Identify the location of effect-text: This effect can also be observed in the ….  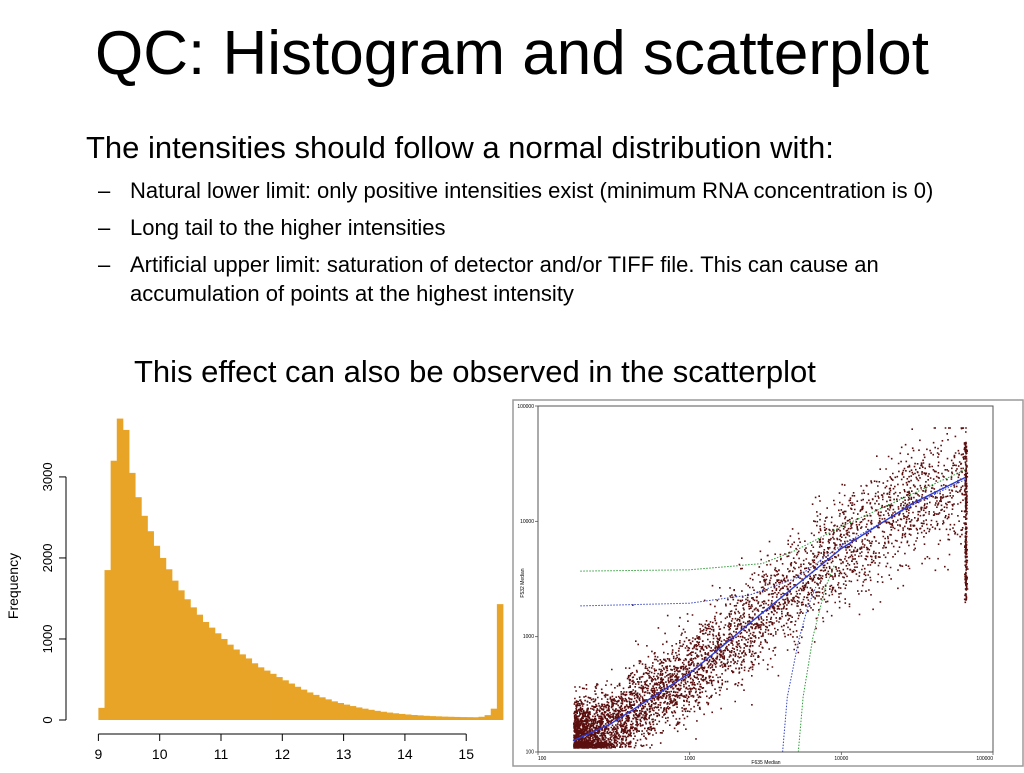
(475, 371).